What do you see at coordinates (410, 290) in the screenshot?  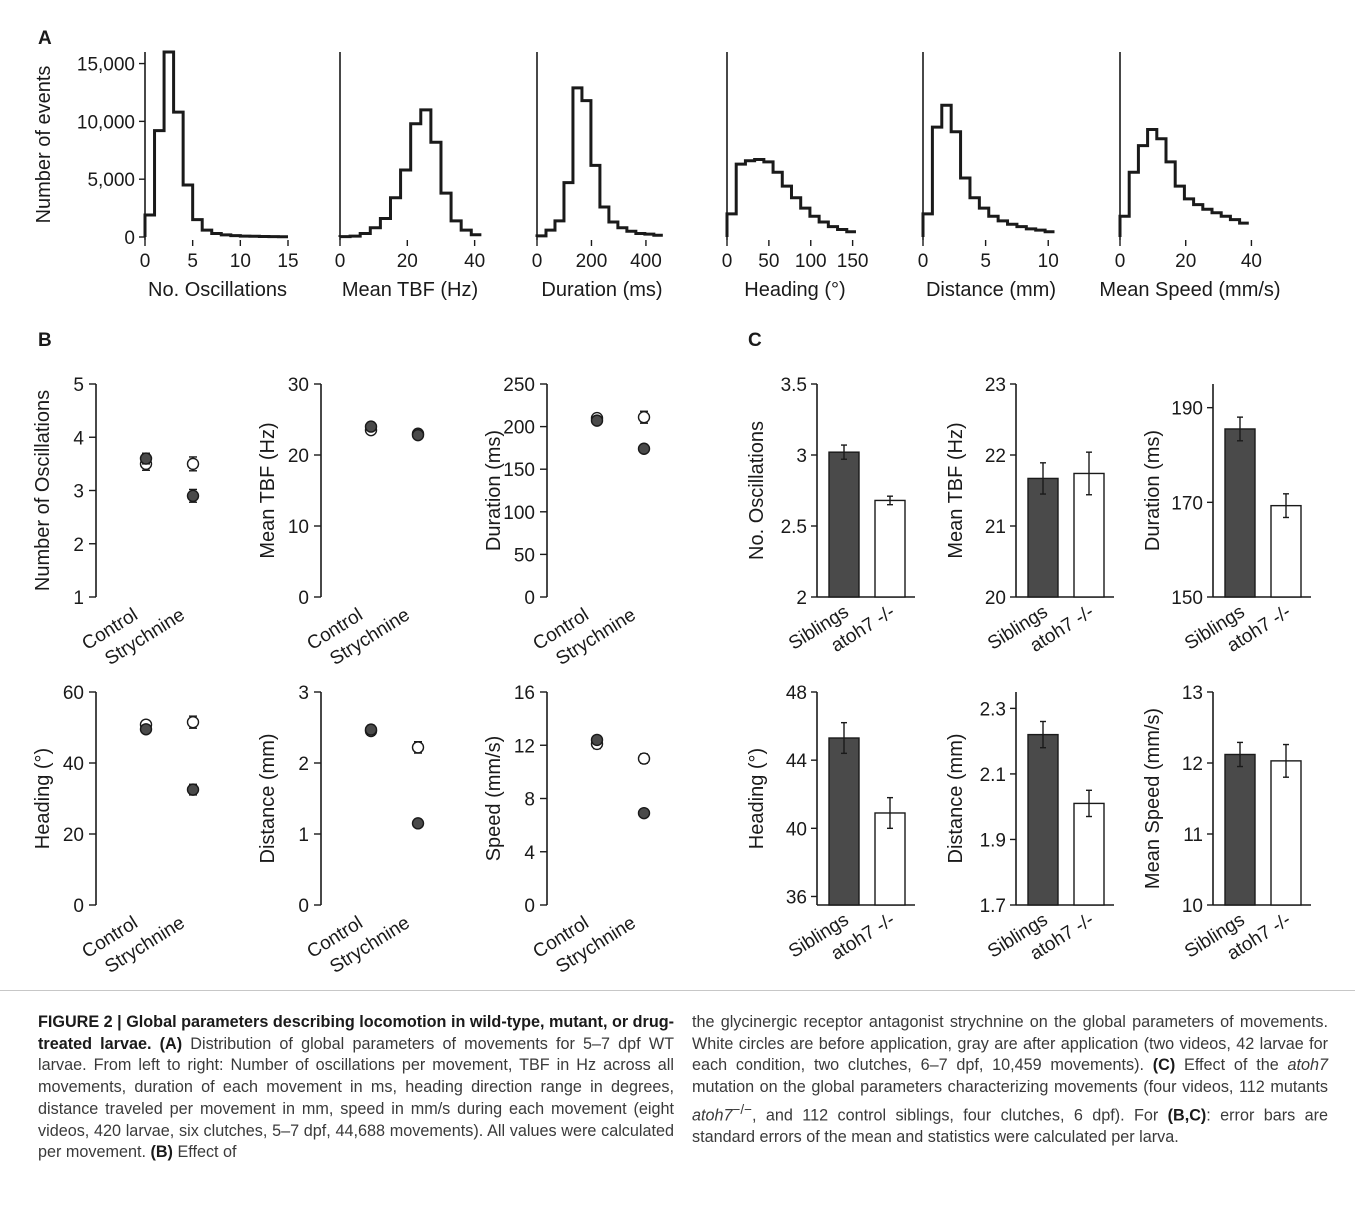 I see `x-axis-label: Mean TBF (Hz)` at bounding box center [410, 290].